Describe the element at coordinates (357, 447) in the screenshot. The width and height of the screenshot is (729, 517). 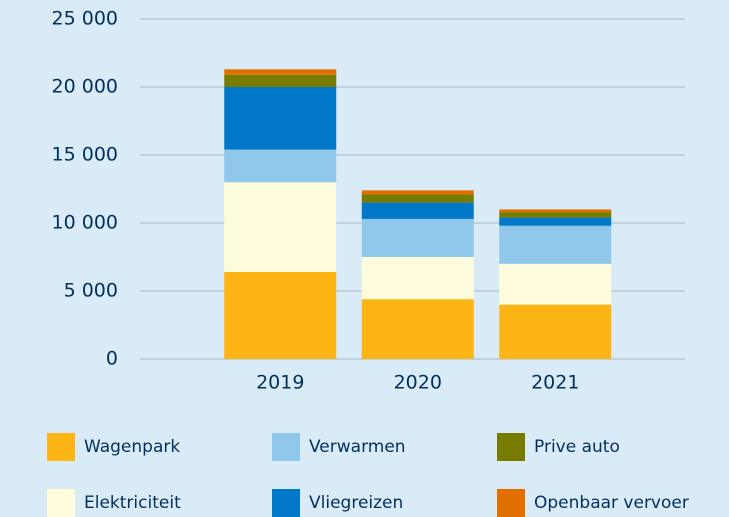
I see `legend-label: Verwarmen` at that location.